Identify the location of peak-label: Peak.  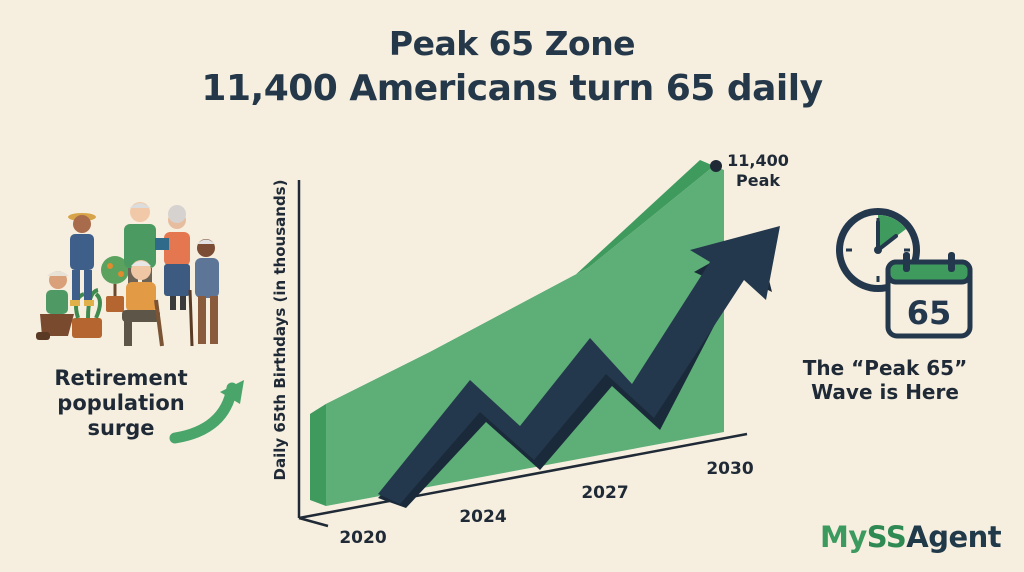
(758, 180).